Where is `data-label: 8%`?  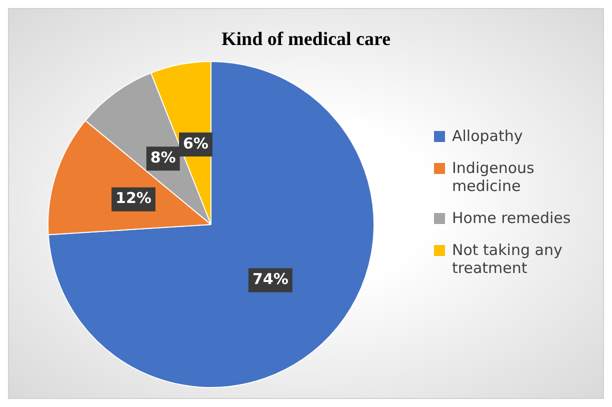 data-label: 8% is located at coordinates (163, 157).